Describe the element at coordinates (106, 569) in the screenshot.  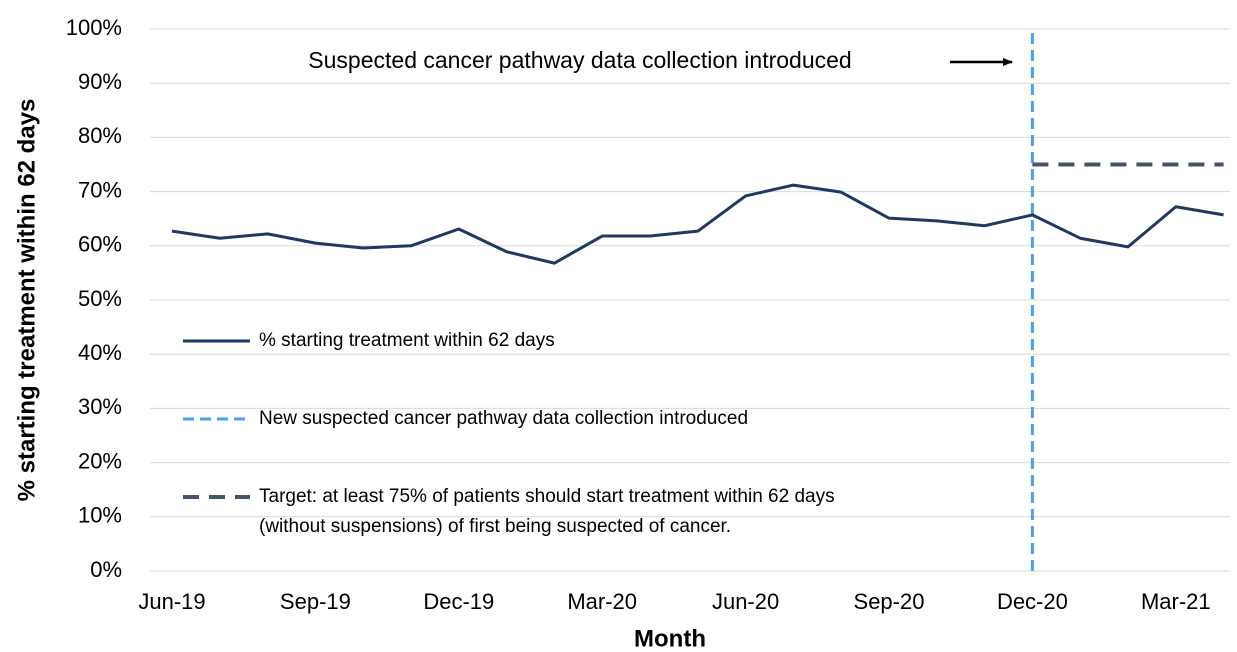
I see `y-tick-label: 0%` at that location.